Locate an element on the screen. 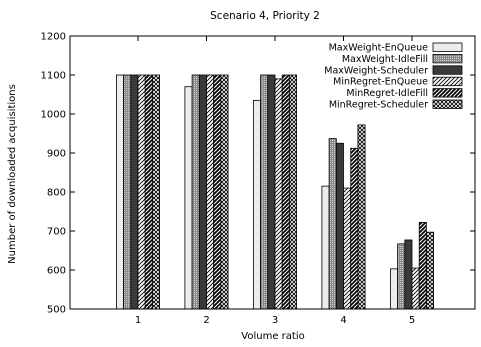  y-tick-label: 800 is located at coordinates (56, 193).